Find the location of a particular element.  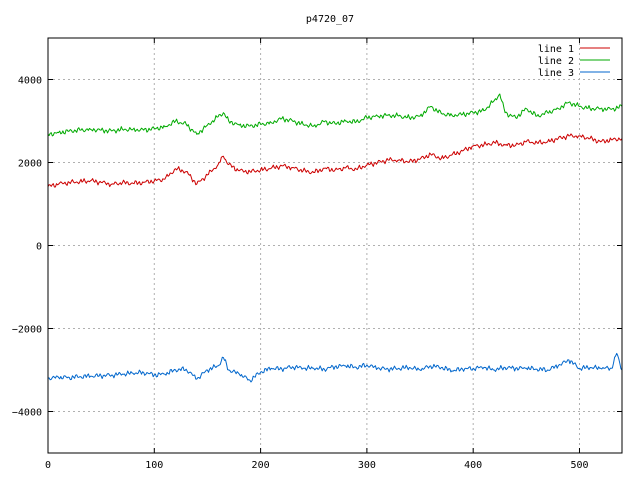

y-tick-label: 2000 is located at coordinates (30, 164).